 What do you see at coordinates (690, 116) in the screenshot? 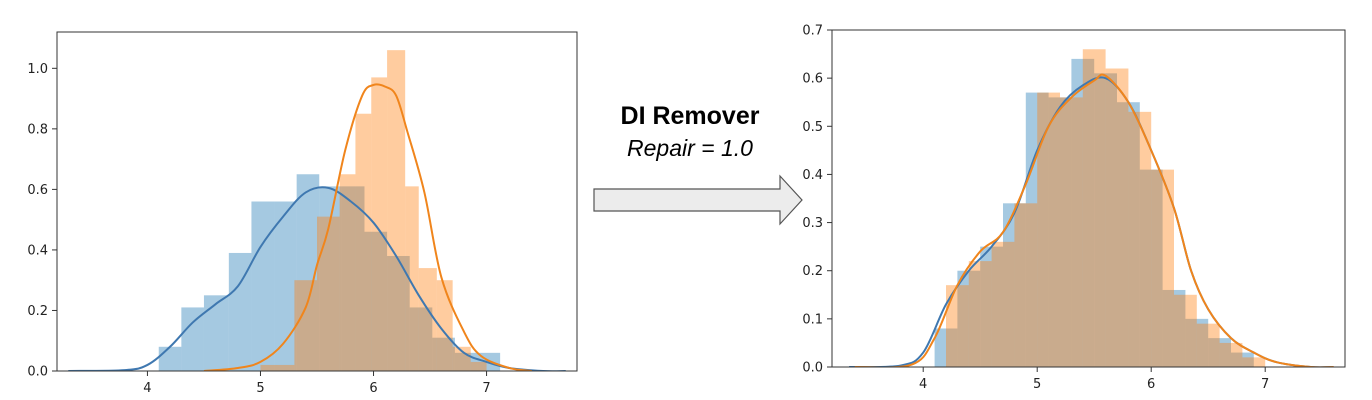
I see `annotation-title: DI Remover` at bounding box center [690, 116].